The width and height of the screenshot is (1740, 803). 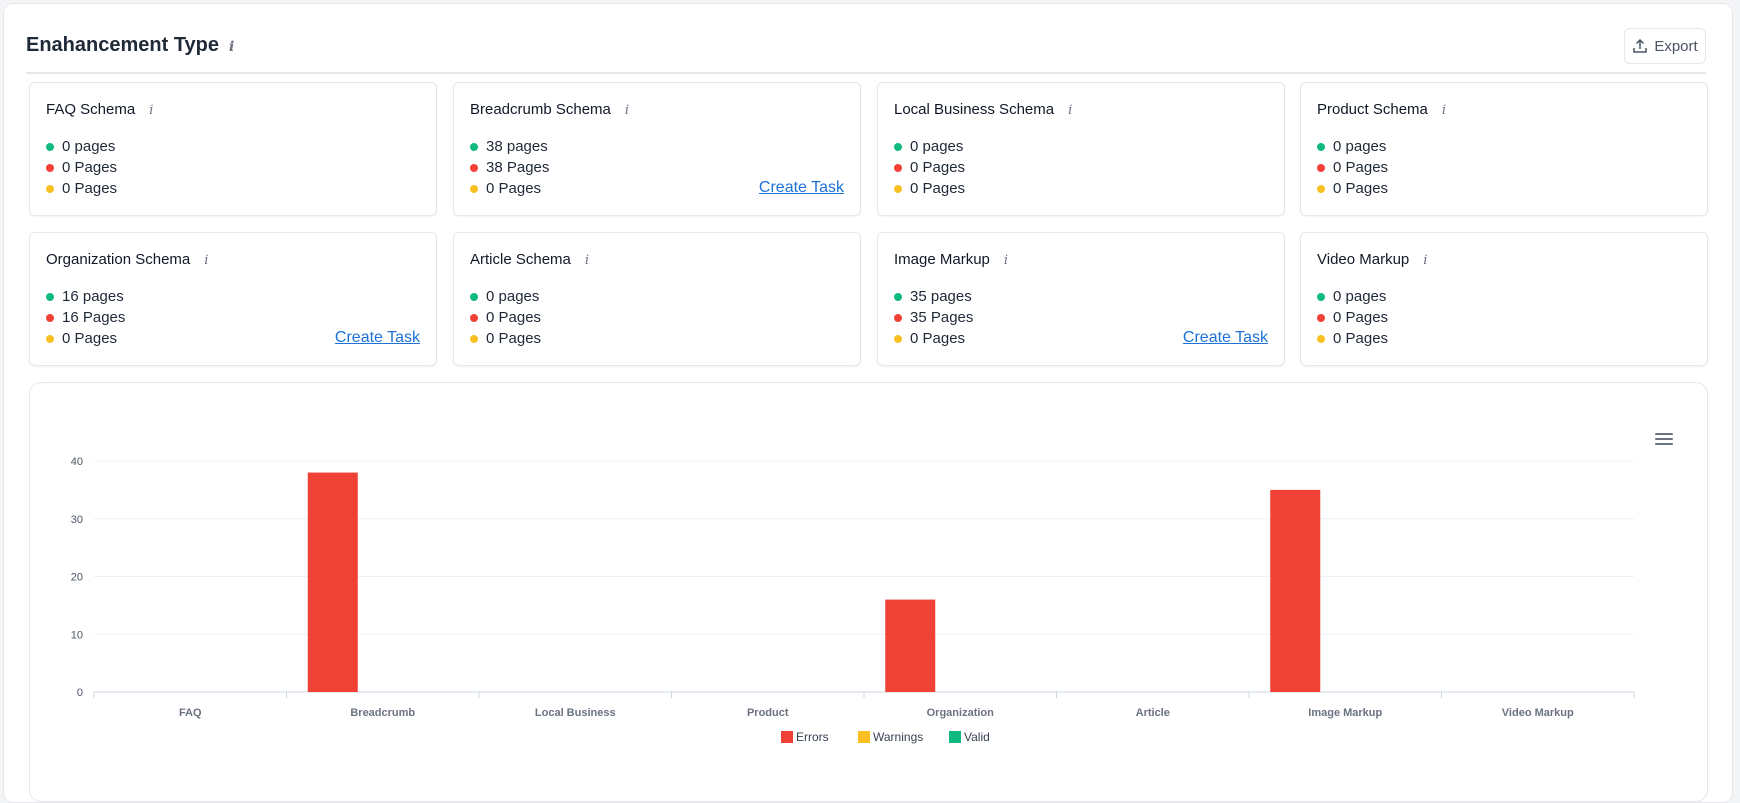 What do you see at coordinates (951, 259) in the screenshot?
I see `card-title: Image Markup i` at bounding box center [951, 259].